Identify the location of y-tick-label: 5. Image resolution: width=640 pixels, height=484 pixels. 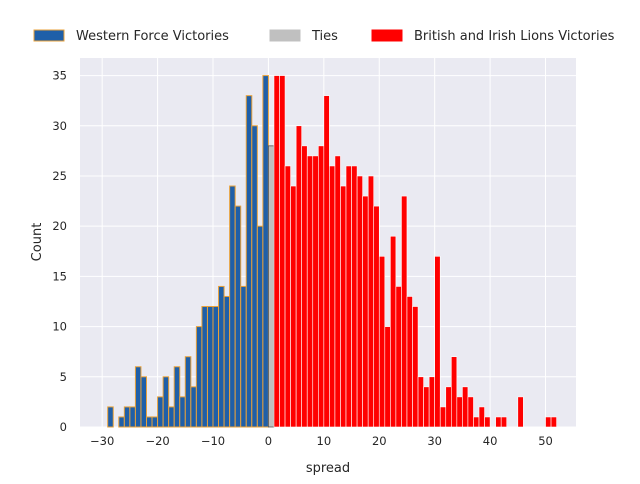
(63, 377).